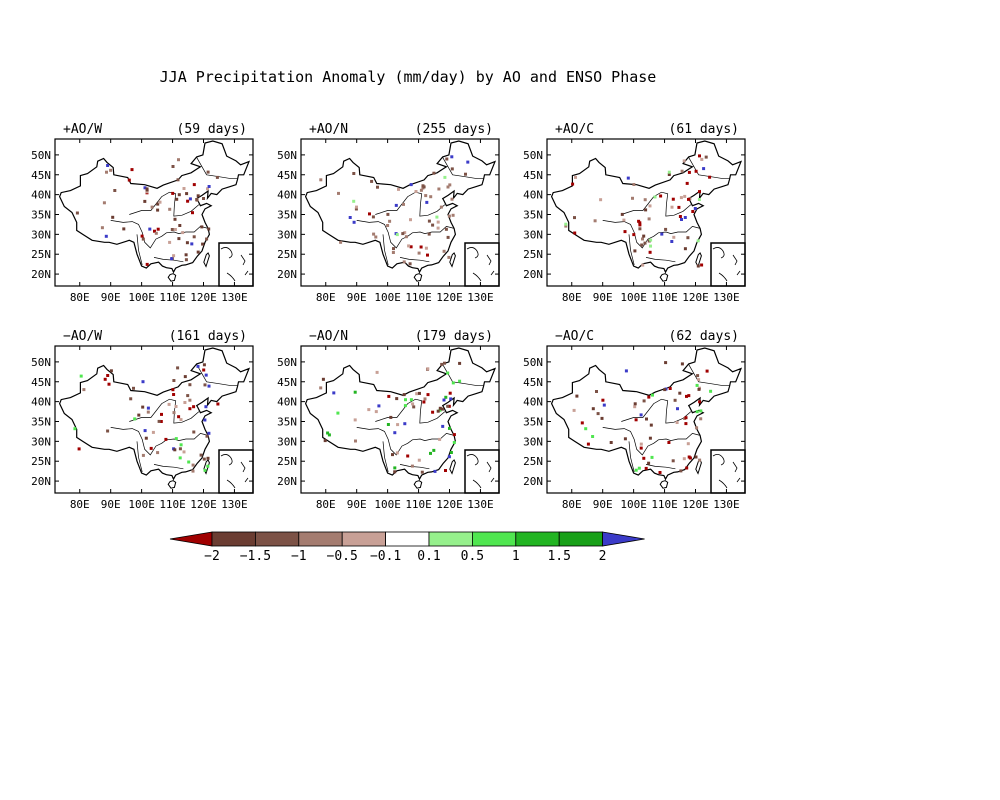 Image resolution: width=1000 pixels, height=800 pixels. What do you see at coordinates (212, 129) in the screenshot?
I see `panel-days: (59 days)` at bounding box center [212, 129].